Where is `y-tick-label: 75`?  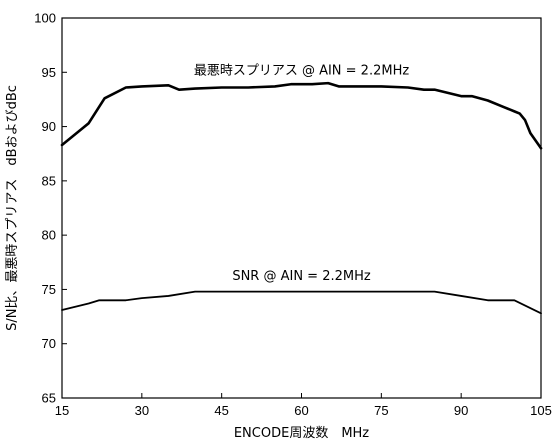 y-tick-label: 75 is located at coordinates (49, 289).